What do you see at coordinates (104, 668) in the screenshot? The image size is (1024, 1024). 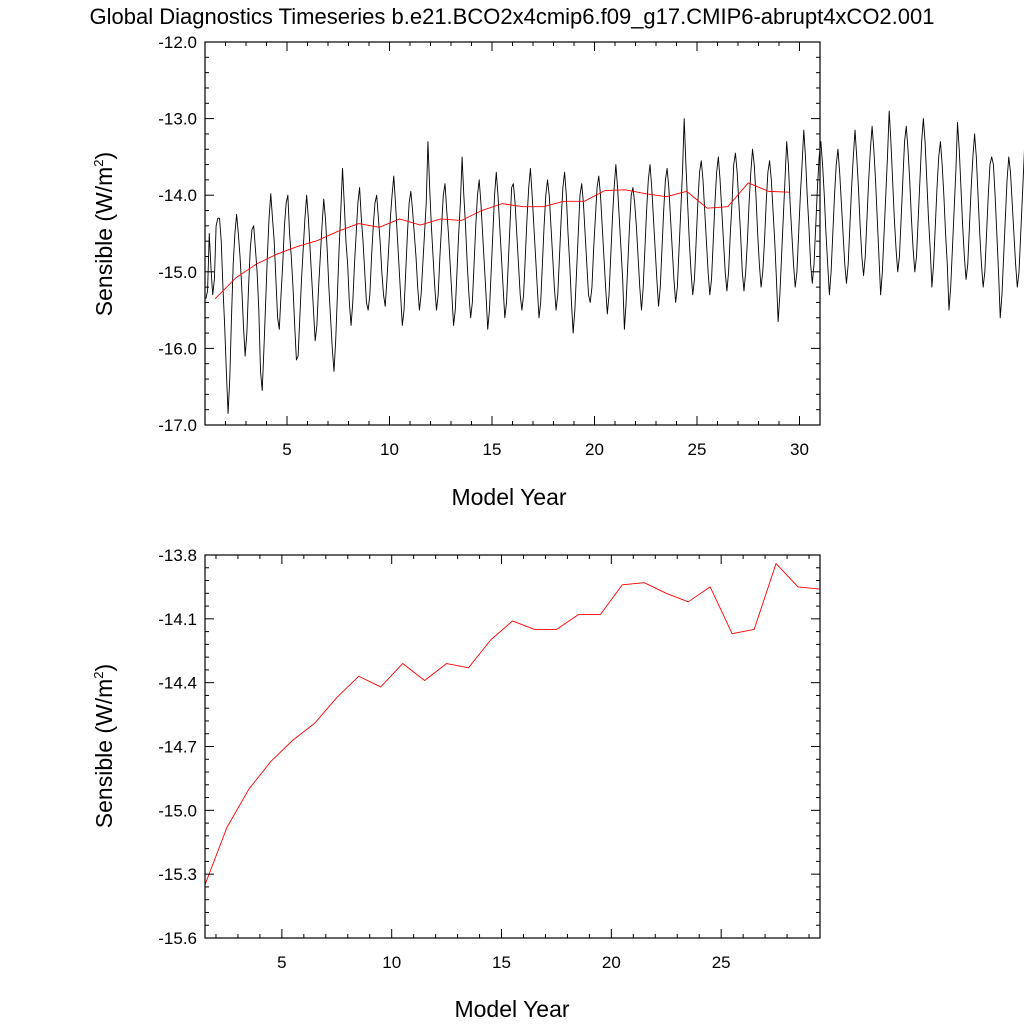 I see `bottom-y-axis-label-close: )` at bounding box center [104, 668].